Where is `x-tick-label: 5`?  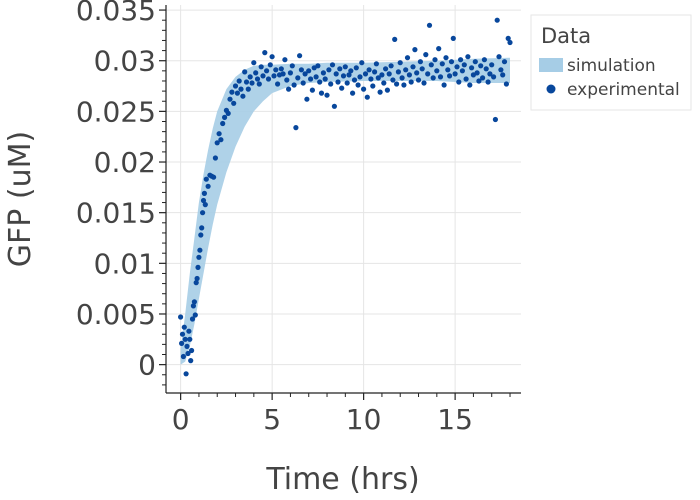
x-tick-label: 5 is located at coordinates (272, 419).